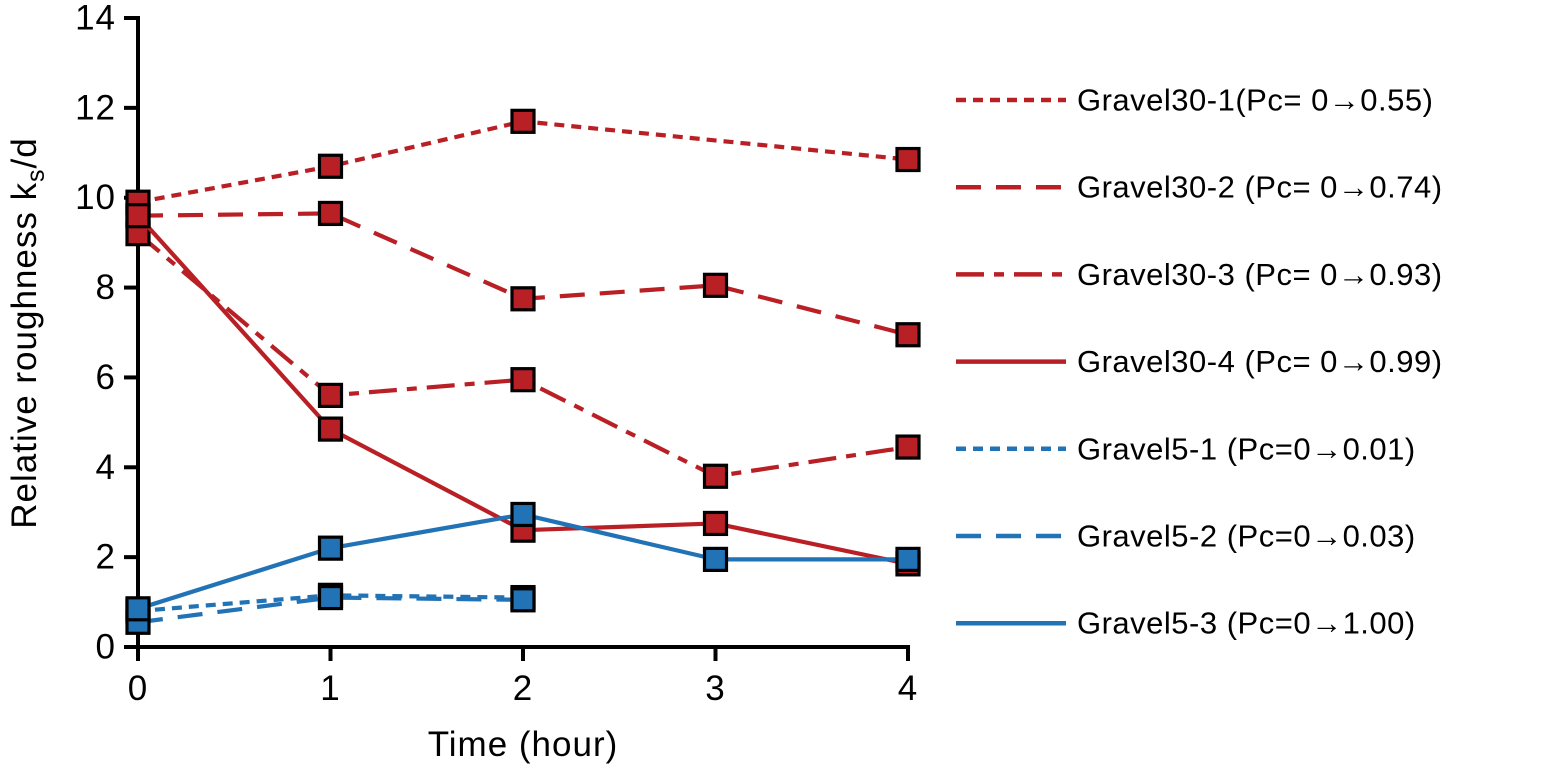 This screenshot has height=776, width=1547. I want to click on data-point-Gravel5-2-2h, so click(523, 600).